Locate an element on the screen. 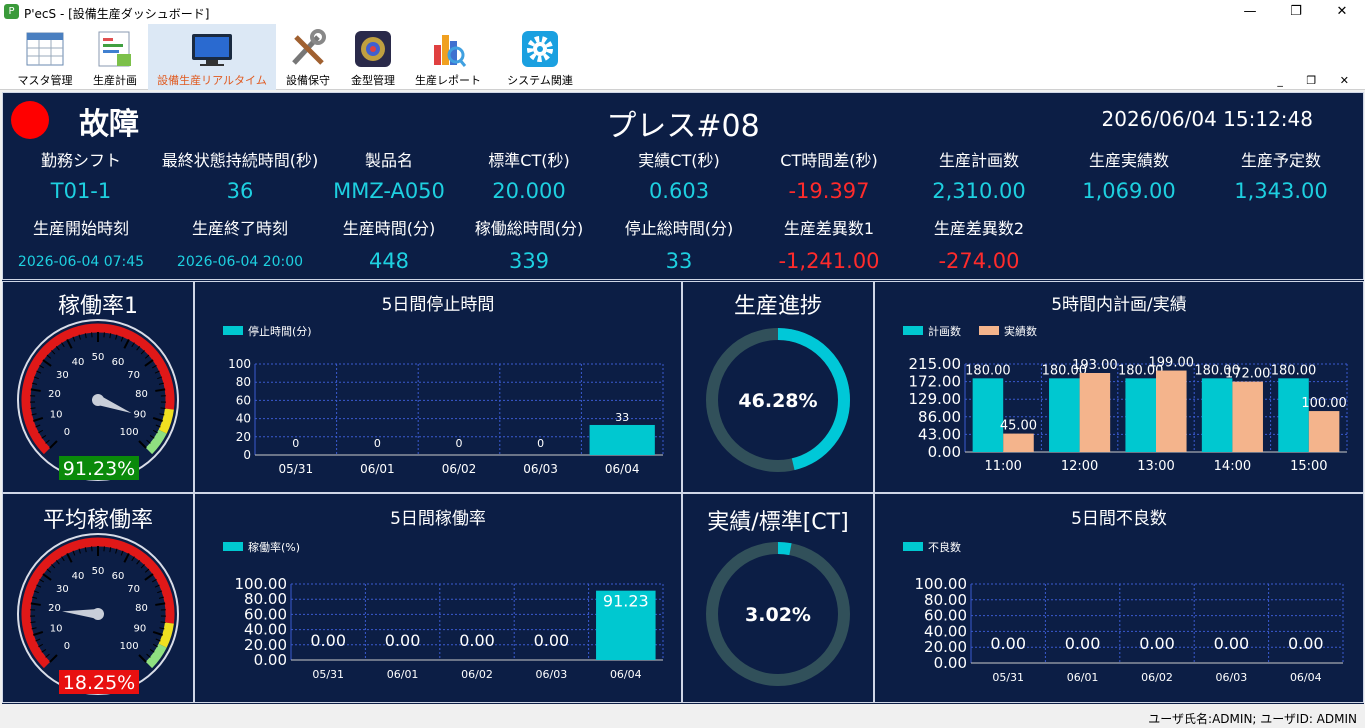 The height and width of the screenshot is (728, 1365). x-tick-label: 13:00 is located at coordinates (1155, 466).